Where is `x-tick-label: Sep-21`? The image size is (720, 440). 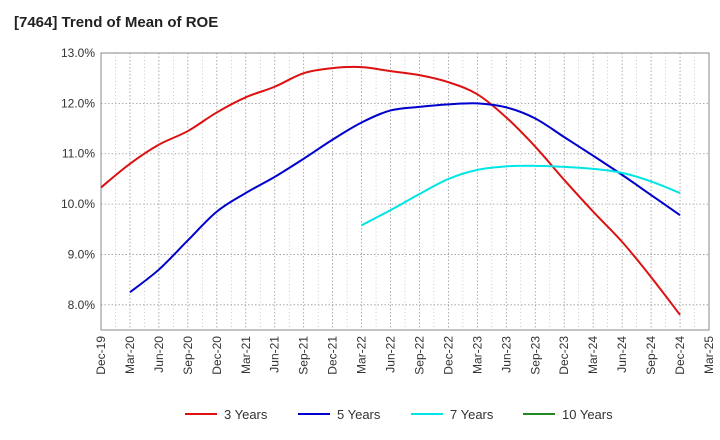
x-tick-label: Sep-21 is located at coordinates (304, 355).